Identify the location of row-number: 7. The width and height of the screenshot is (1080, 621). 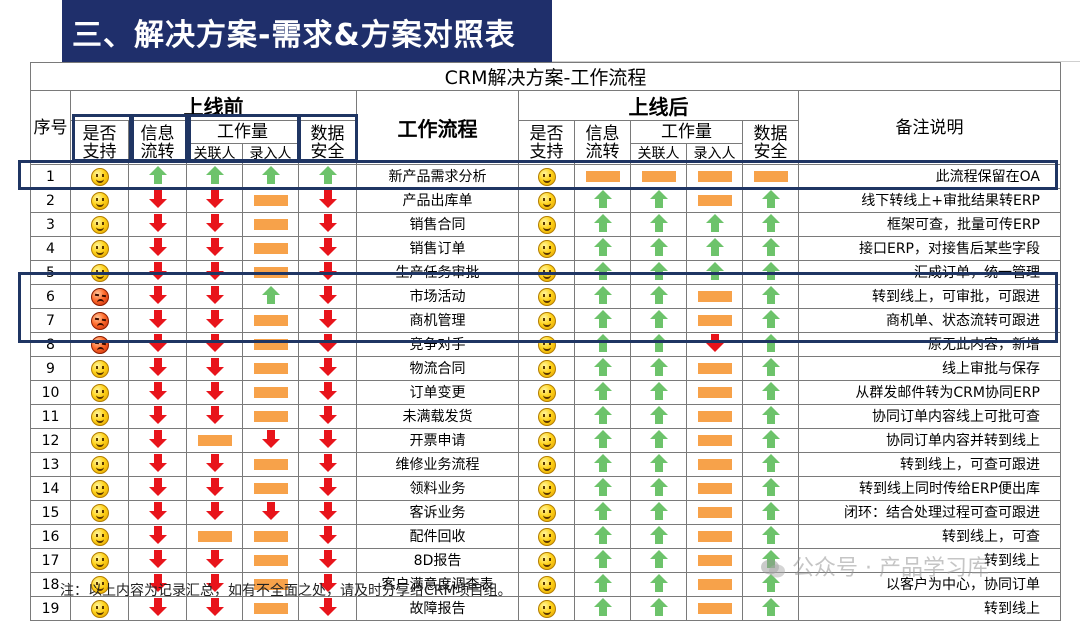
(50, 320).